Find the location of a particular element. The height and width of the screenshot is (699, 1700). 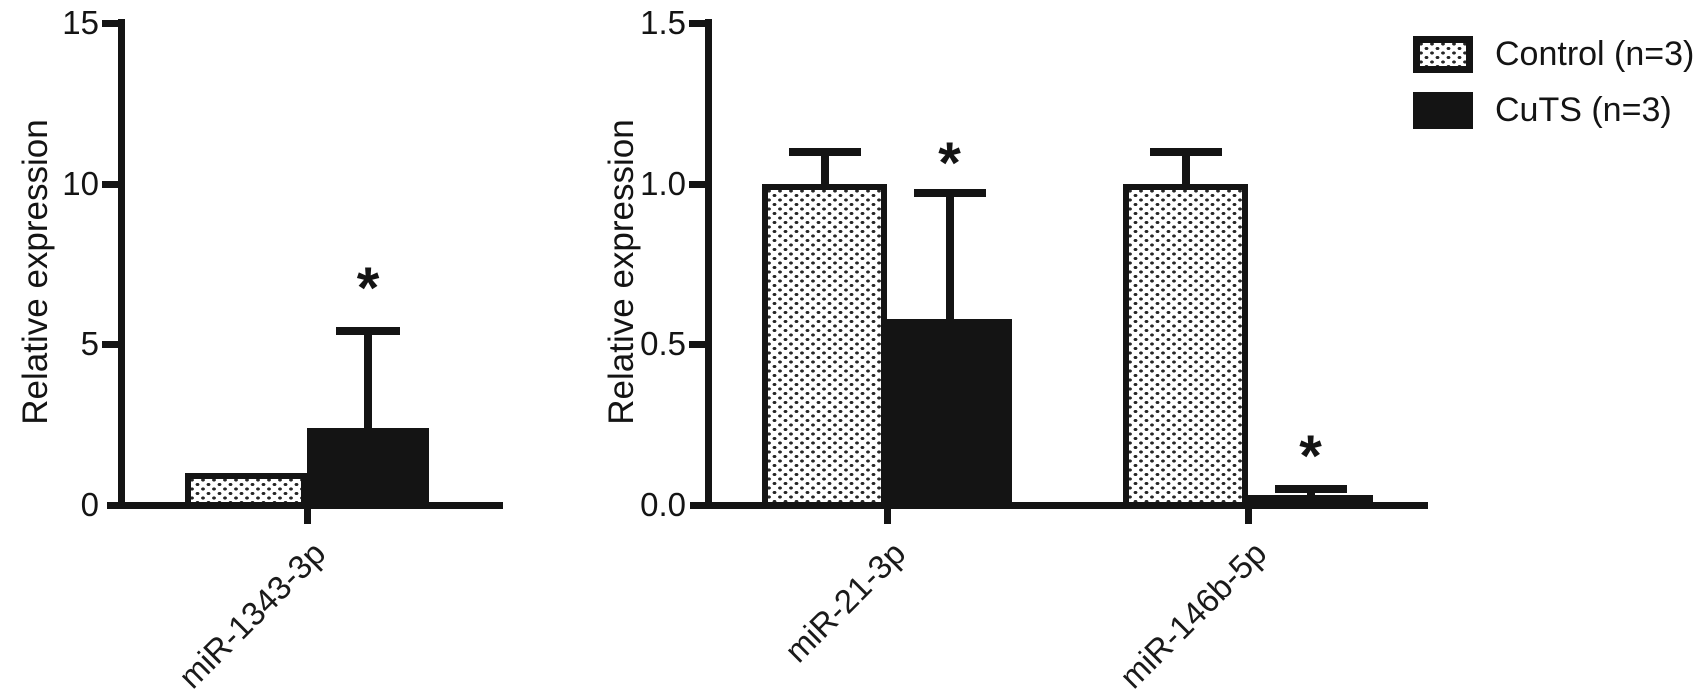

legend-label: Control (n=3) is located at coordinates (1595, 54).